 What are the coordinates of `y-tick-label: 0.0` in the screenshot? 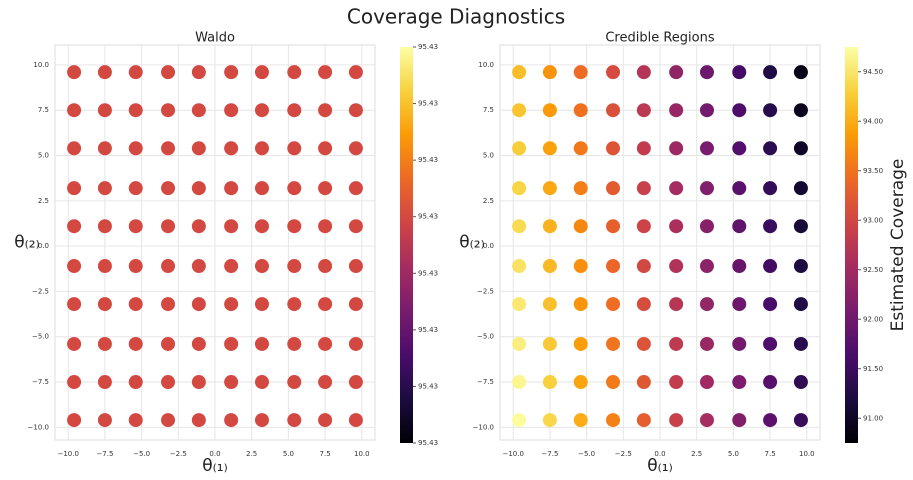 It's located at (43, 246).